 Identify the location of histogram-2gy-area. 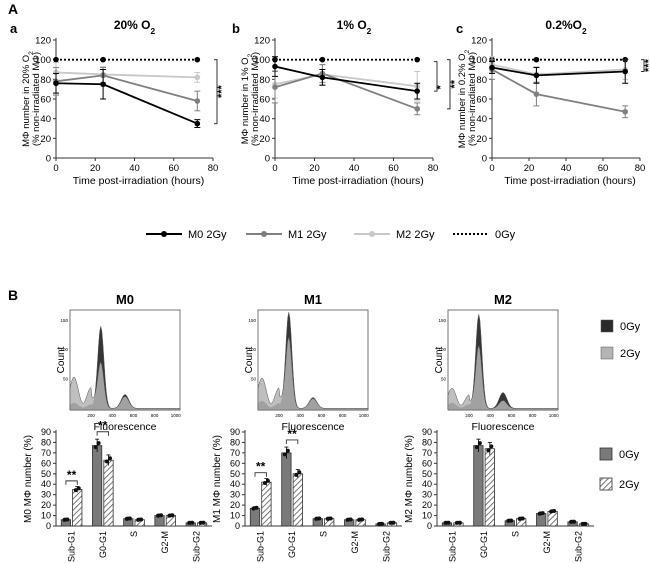
(125, 386).